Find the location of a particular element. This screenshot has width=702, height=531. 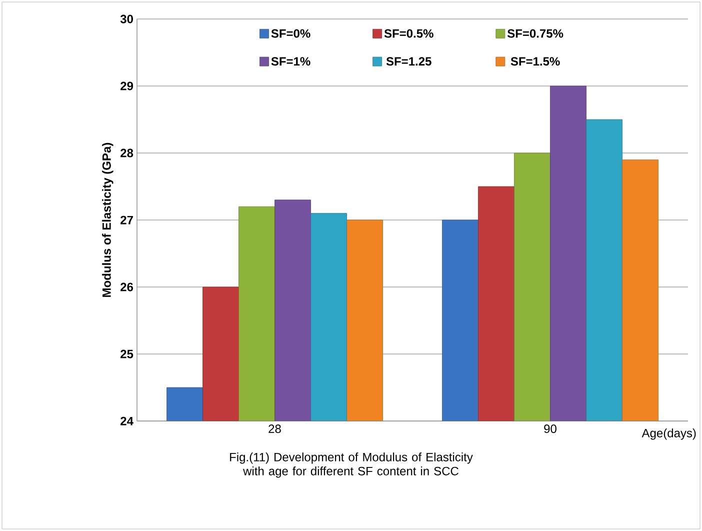

x-tick-label: 90 is located at coordinates (550, 429).